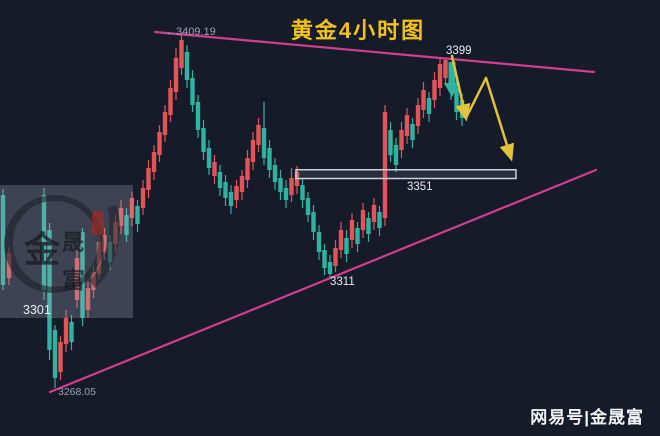  I want to click on seal-char-bottom: 富, so click(73, 280).